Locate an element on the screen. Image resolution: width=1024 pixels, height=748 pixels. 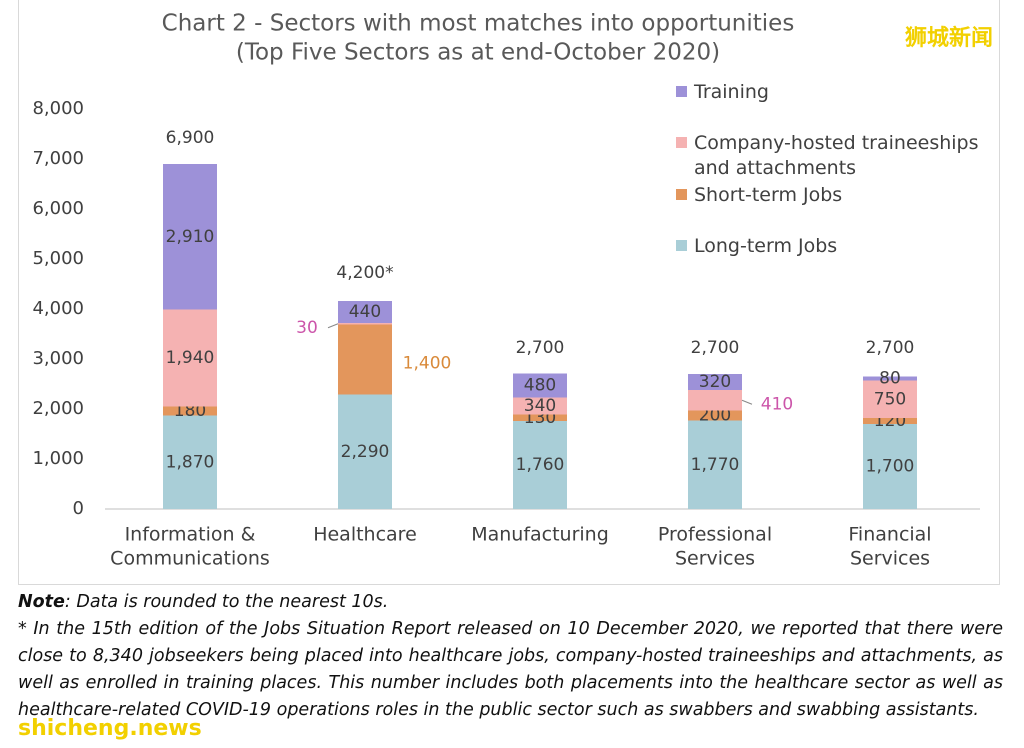
value-label: 320 is located at coordinates (715, 382).